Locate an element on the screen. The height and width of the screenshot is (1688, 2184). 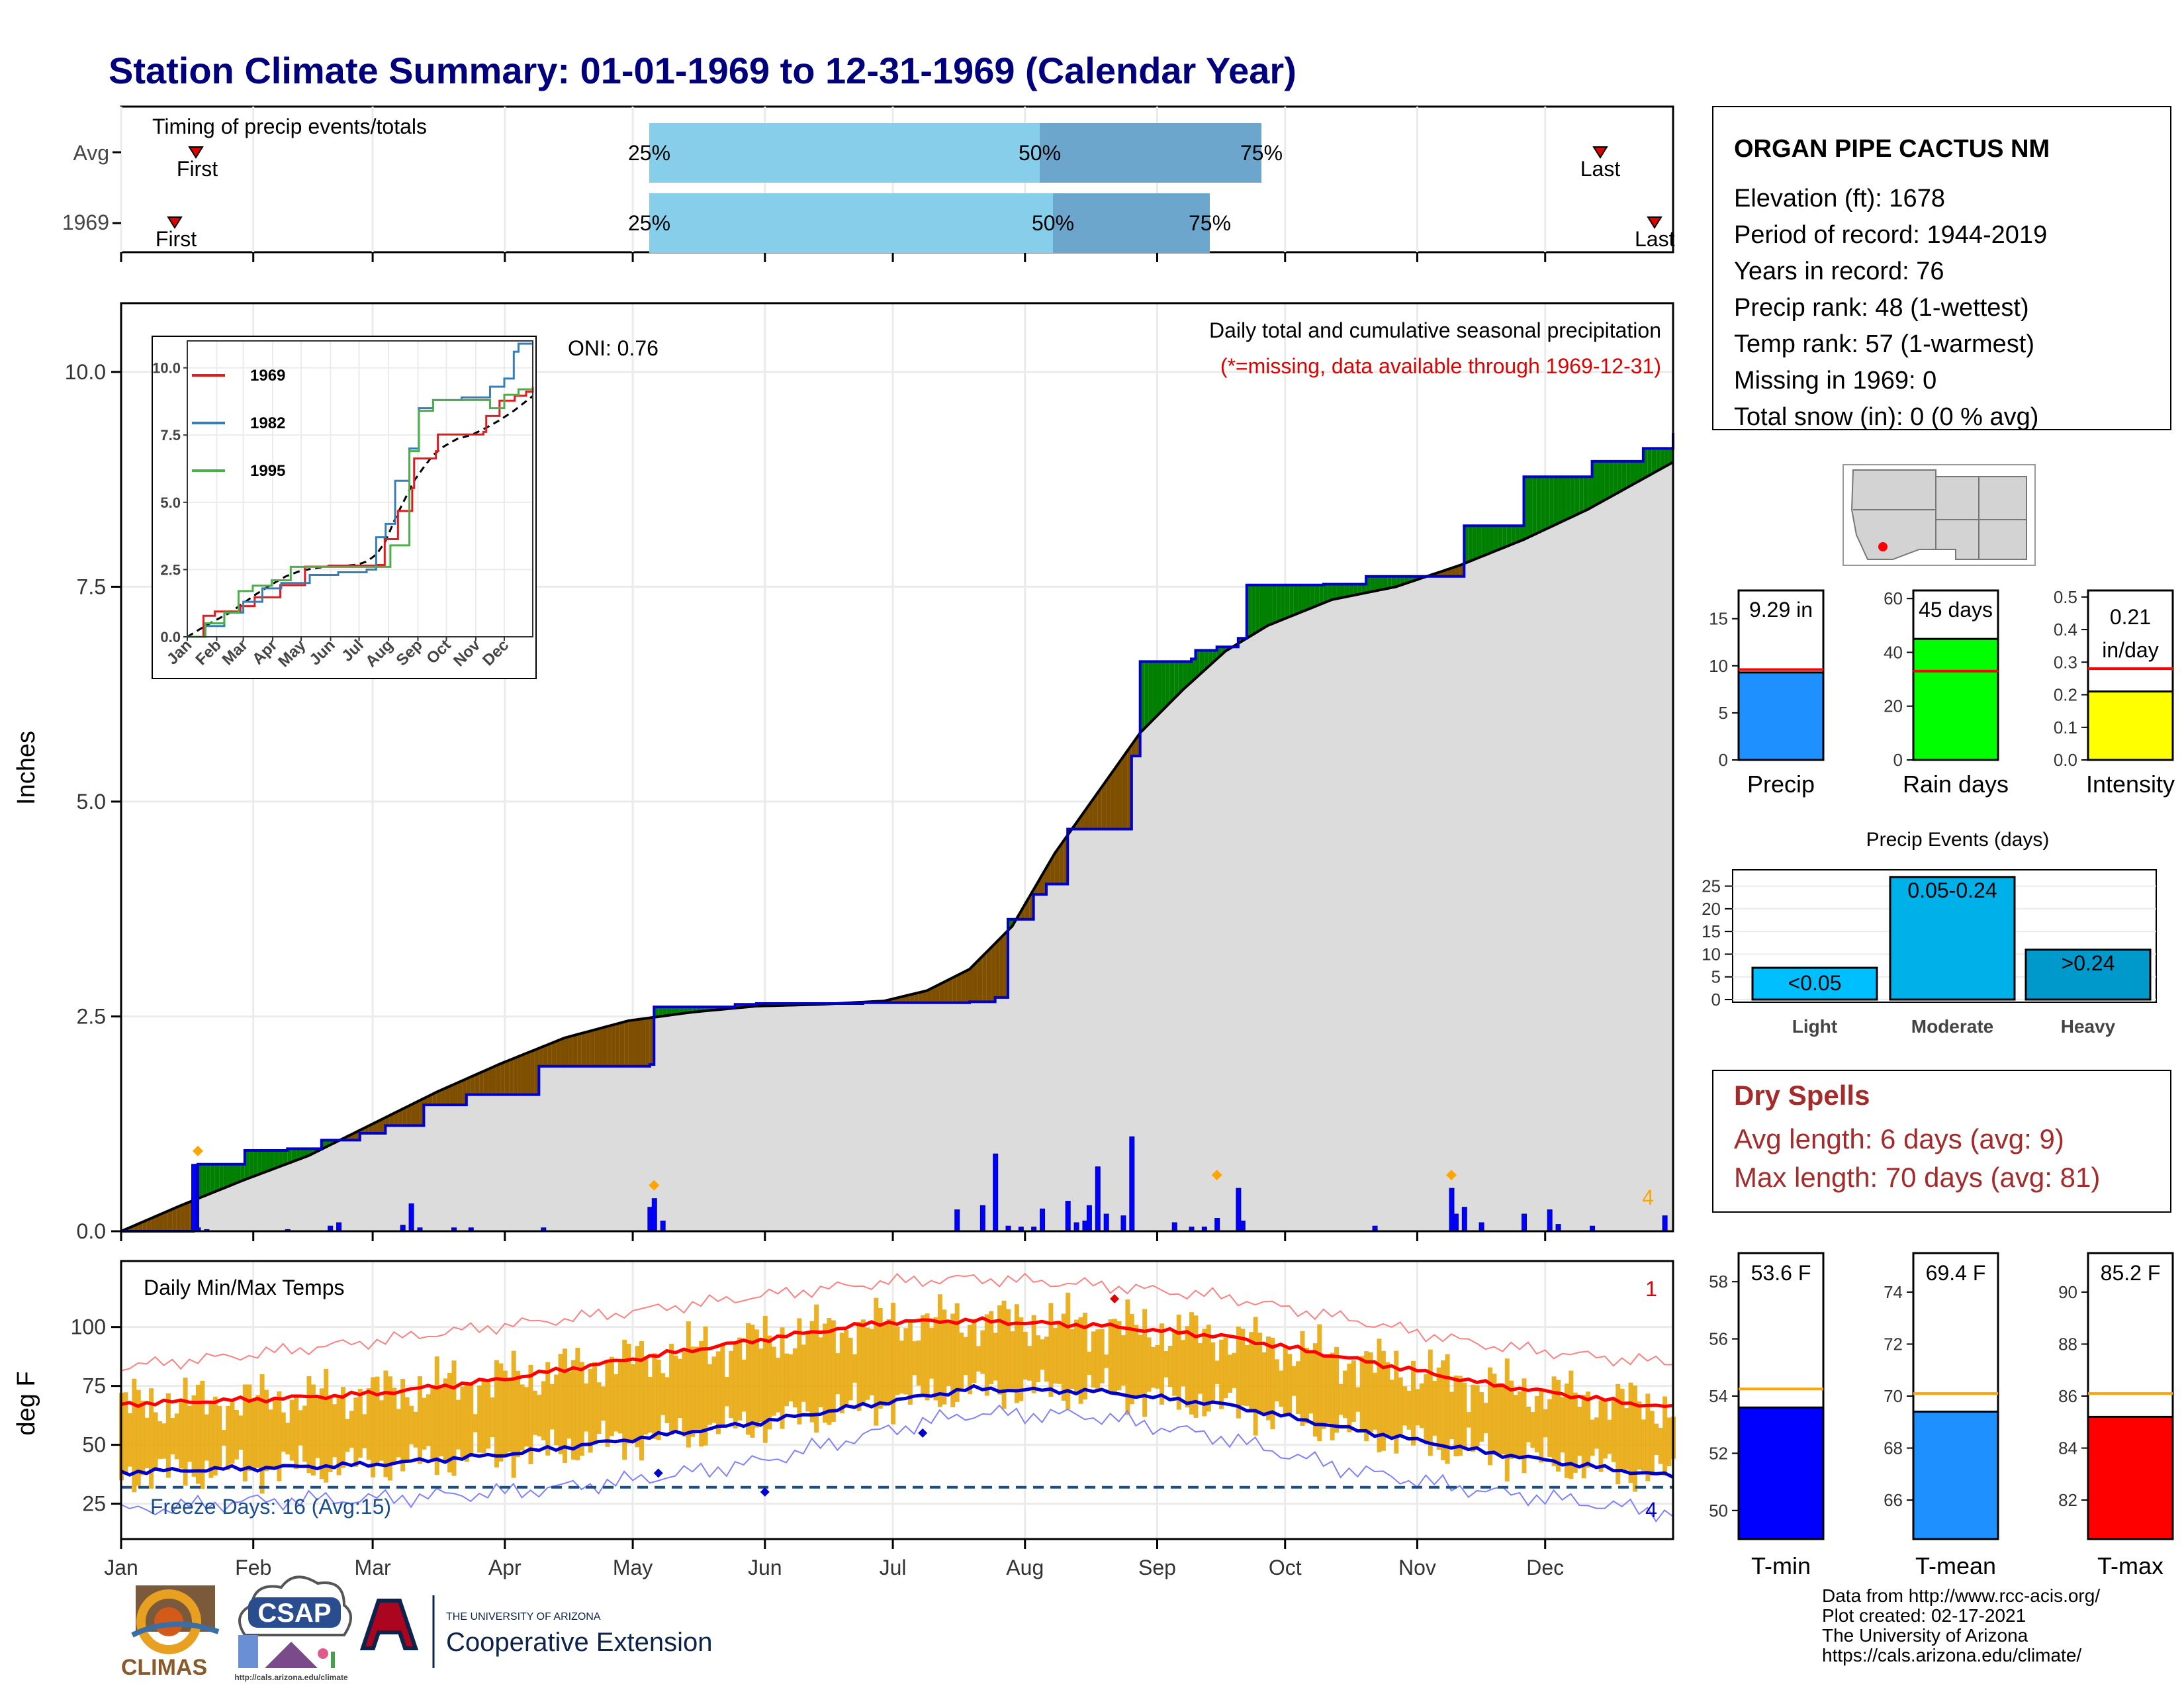
month-label: Nov is located at coordinates (1417, 1567).